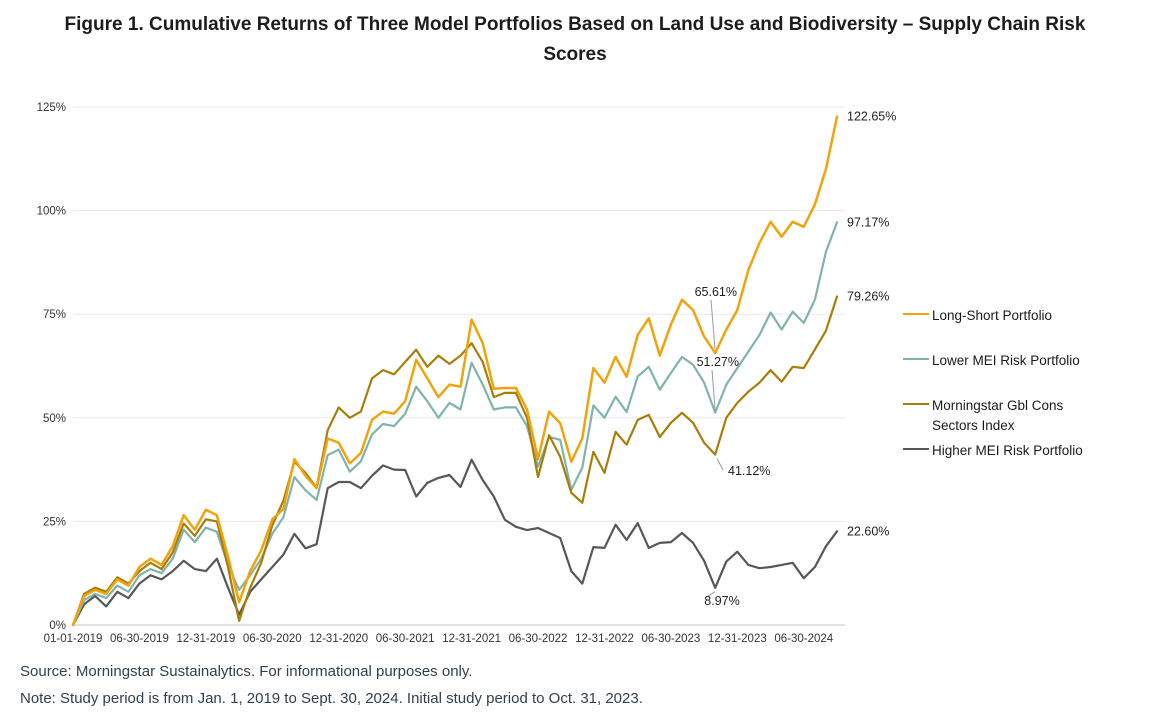 This screenshot has height=713, width=1150. Describe the element at coordinates (871, 117) in the screenshot. I see `series-end-value-label: 122.65%` at that location.